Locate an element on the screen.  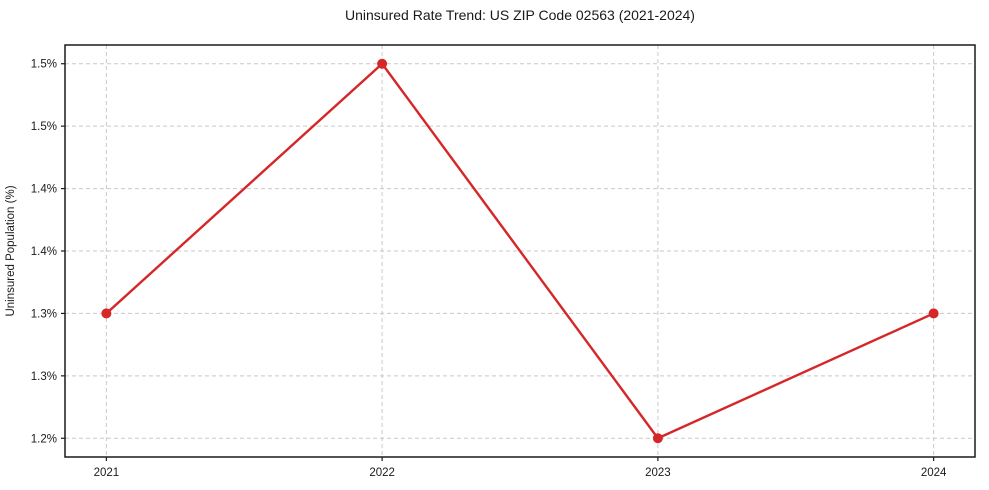
x-axis-ticks: 2021 2022 2023 2024 is located at coordinates (520, 468).